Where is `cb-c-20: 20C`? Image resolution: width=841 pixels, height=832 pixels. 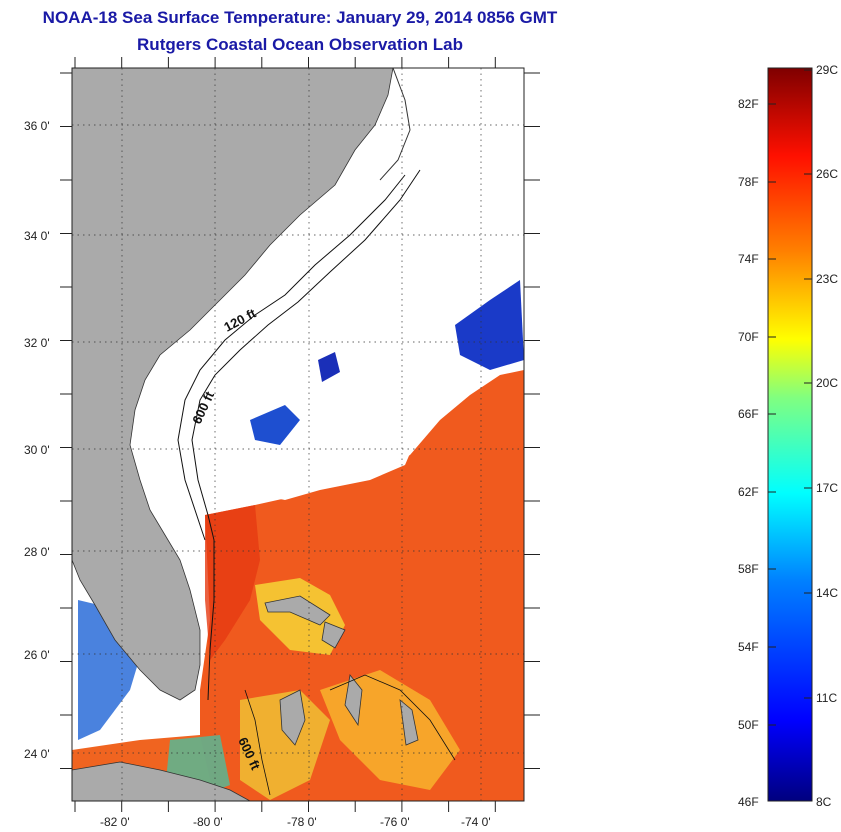 cb-c-20: 20C is located at coordinates (827, 383).